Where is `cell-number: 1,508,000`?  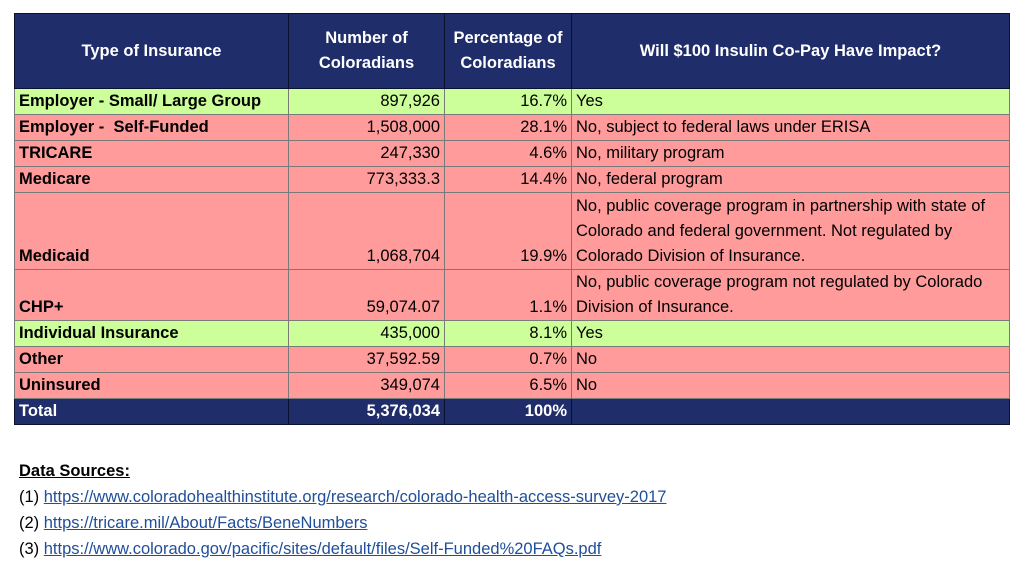 cell-number: 1,508,000 is located at coordinates (366, 127).